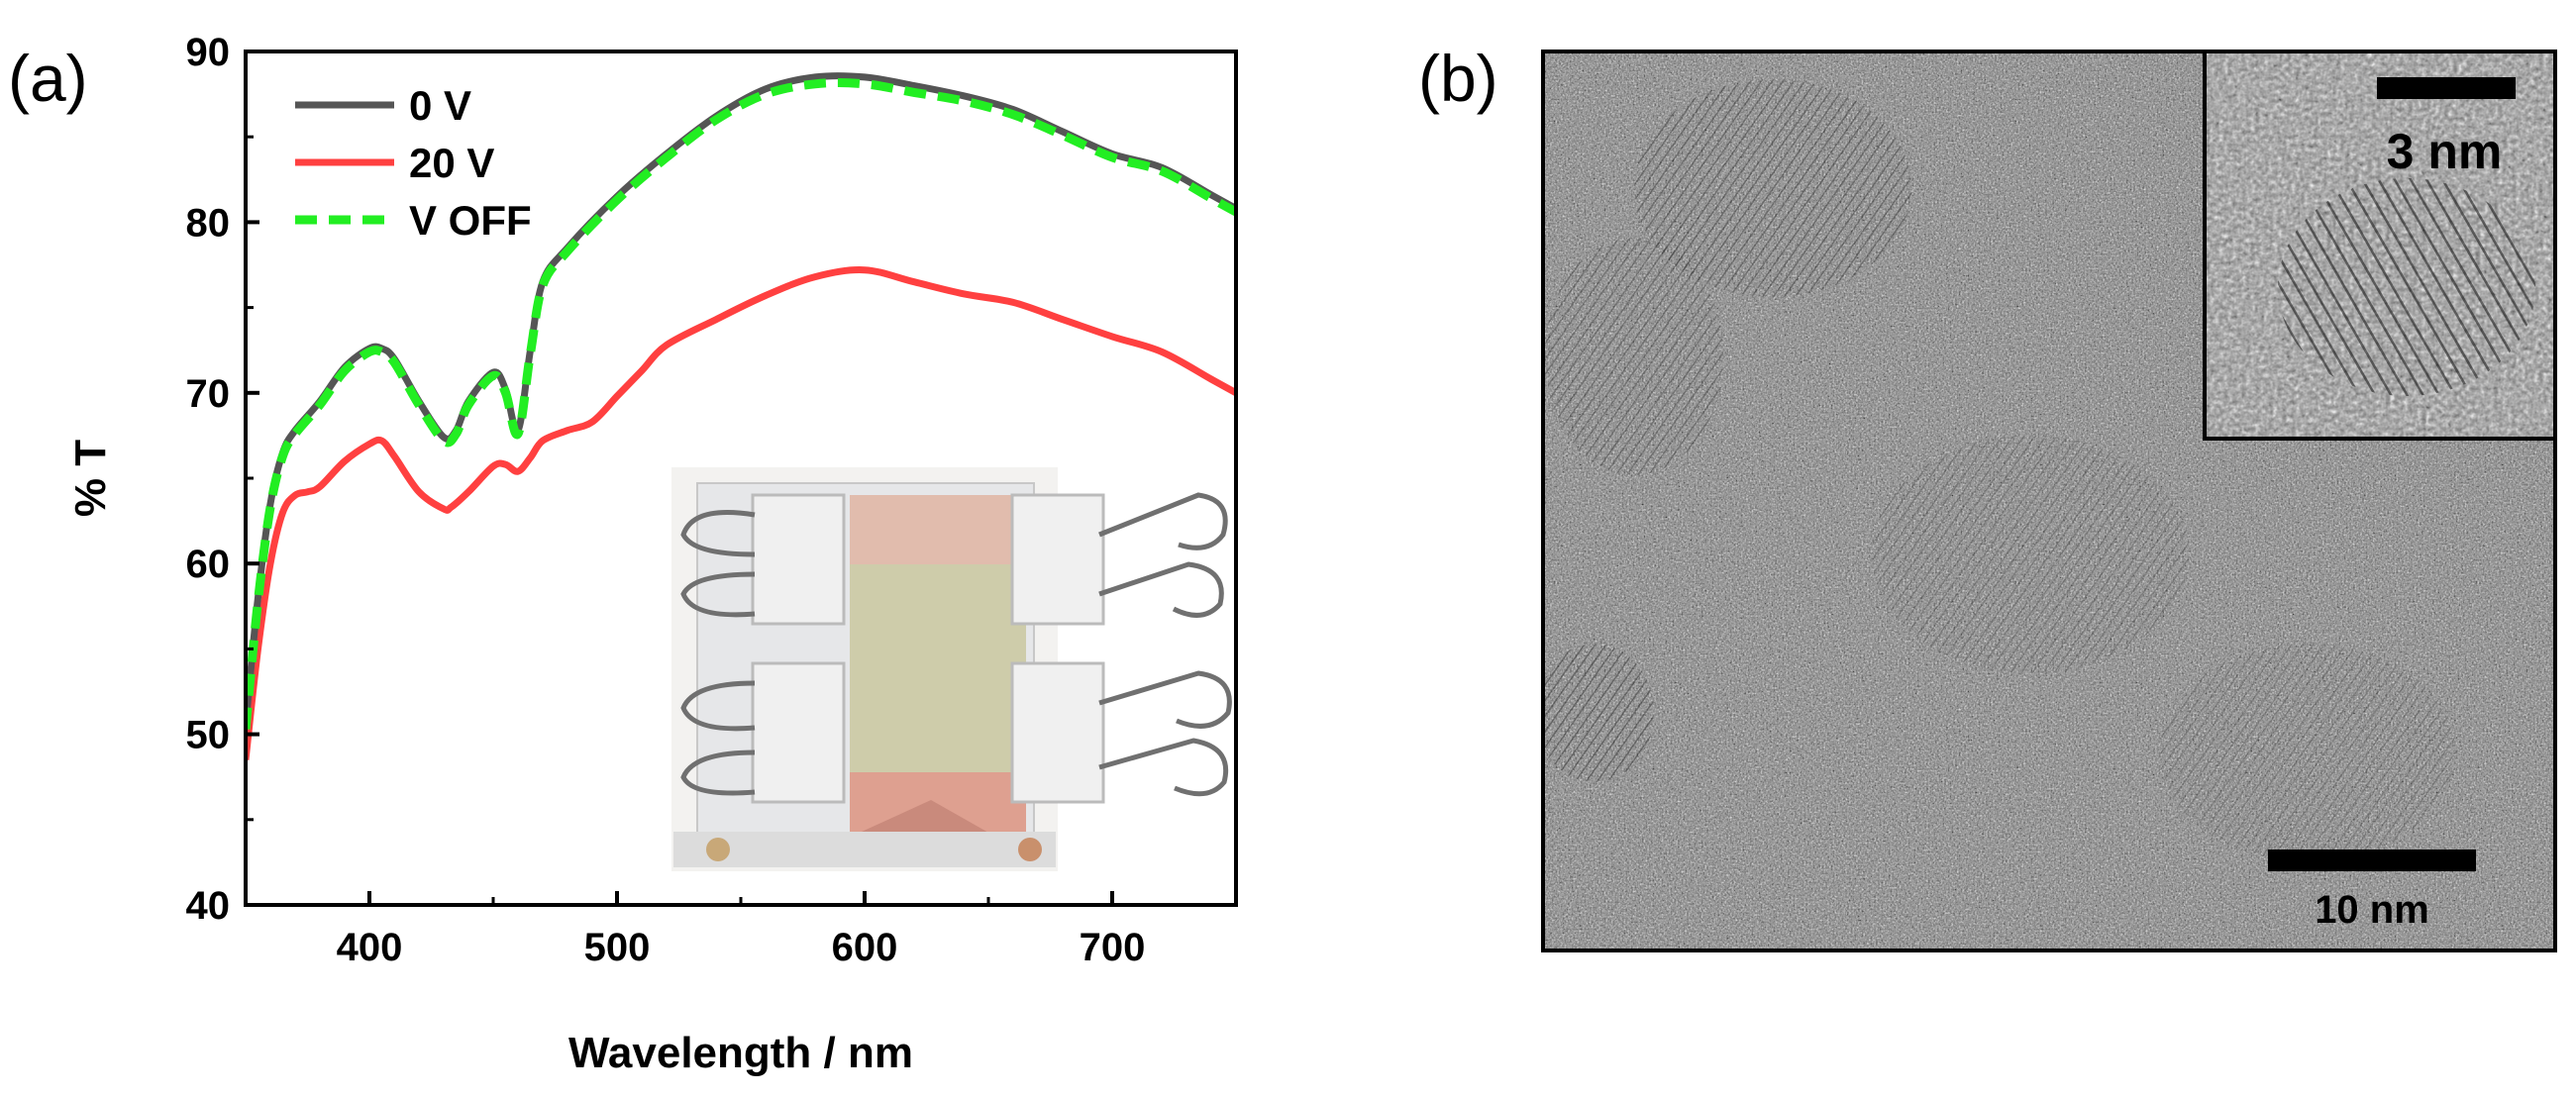 The height and width of the screenshot is (1099, 2576). I want to click on y-tick-label: 80, so click(208, 223).